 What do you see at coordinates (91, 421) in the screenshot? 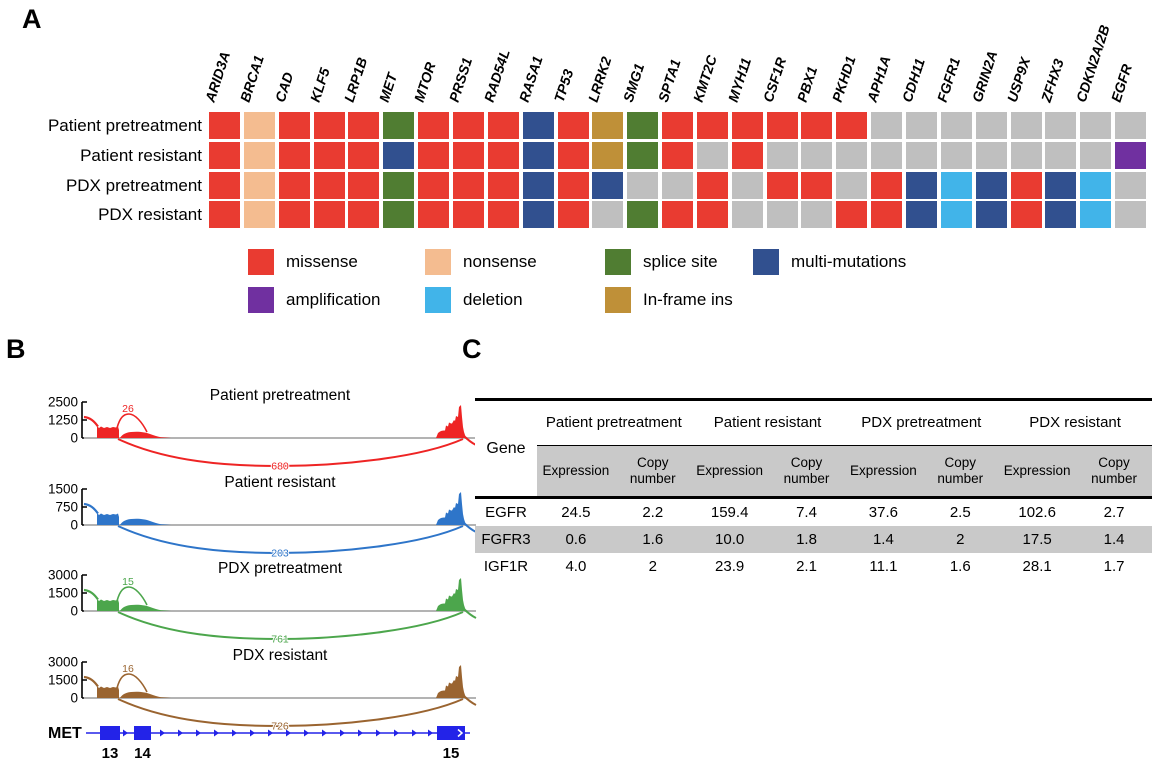
I see `entry-line` at bounding box center [91, 421].